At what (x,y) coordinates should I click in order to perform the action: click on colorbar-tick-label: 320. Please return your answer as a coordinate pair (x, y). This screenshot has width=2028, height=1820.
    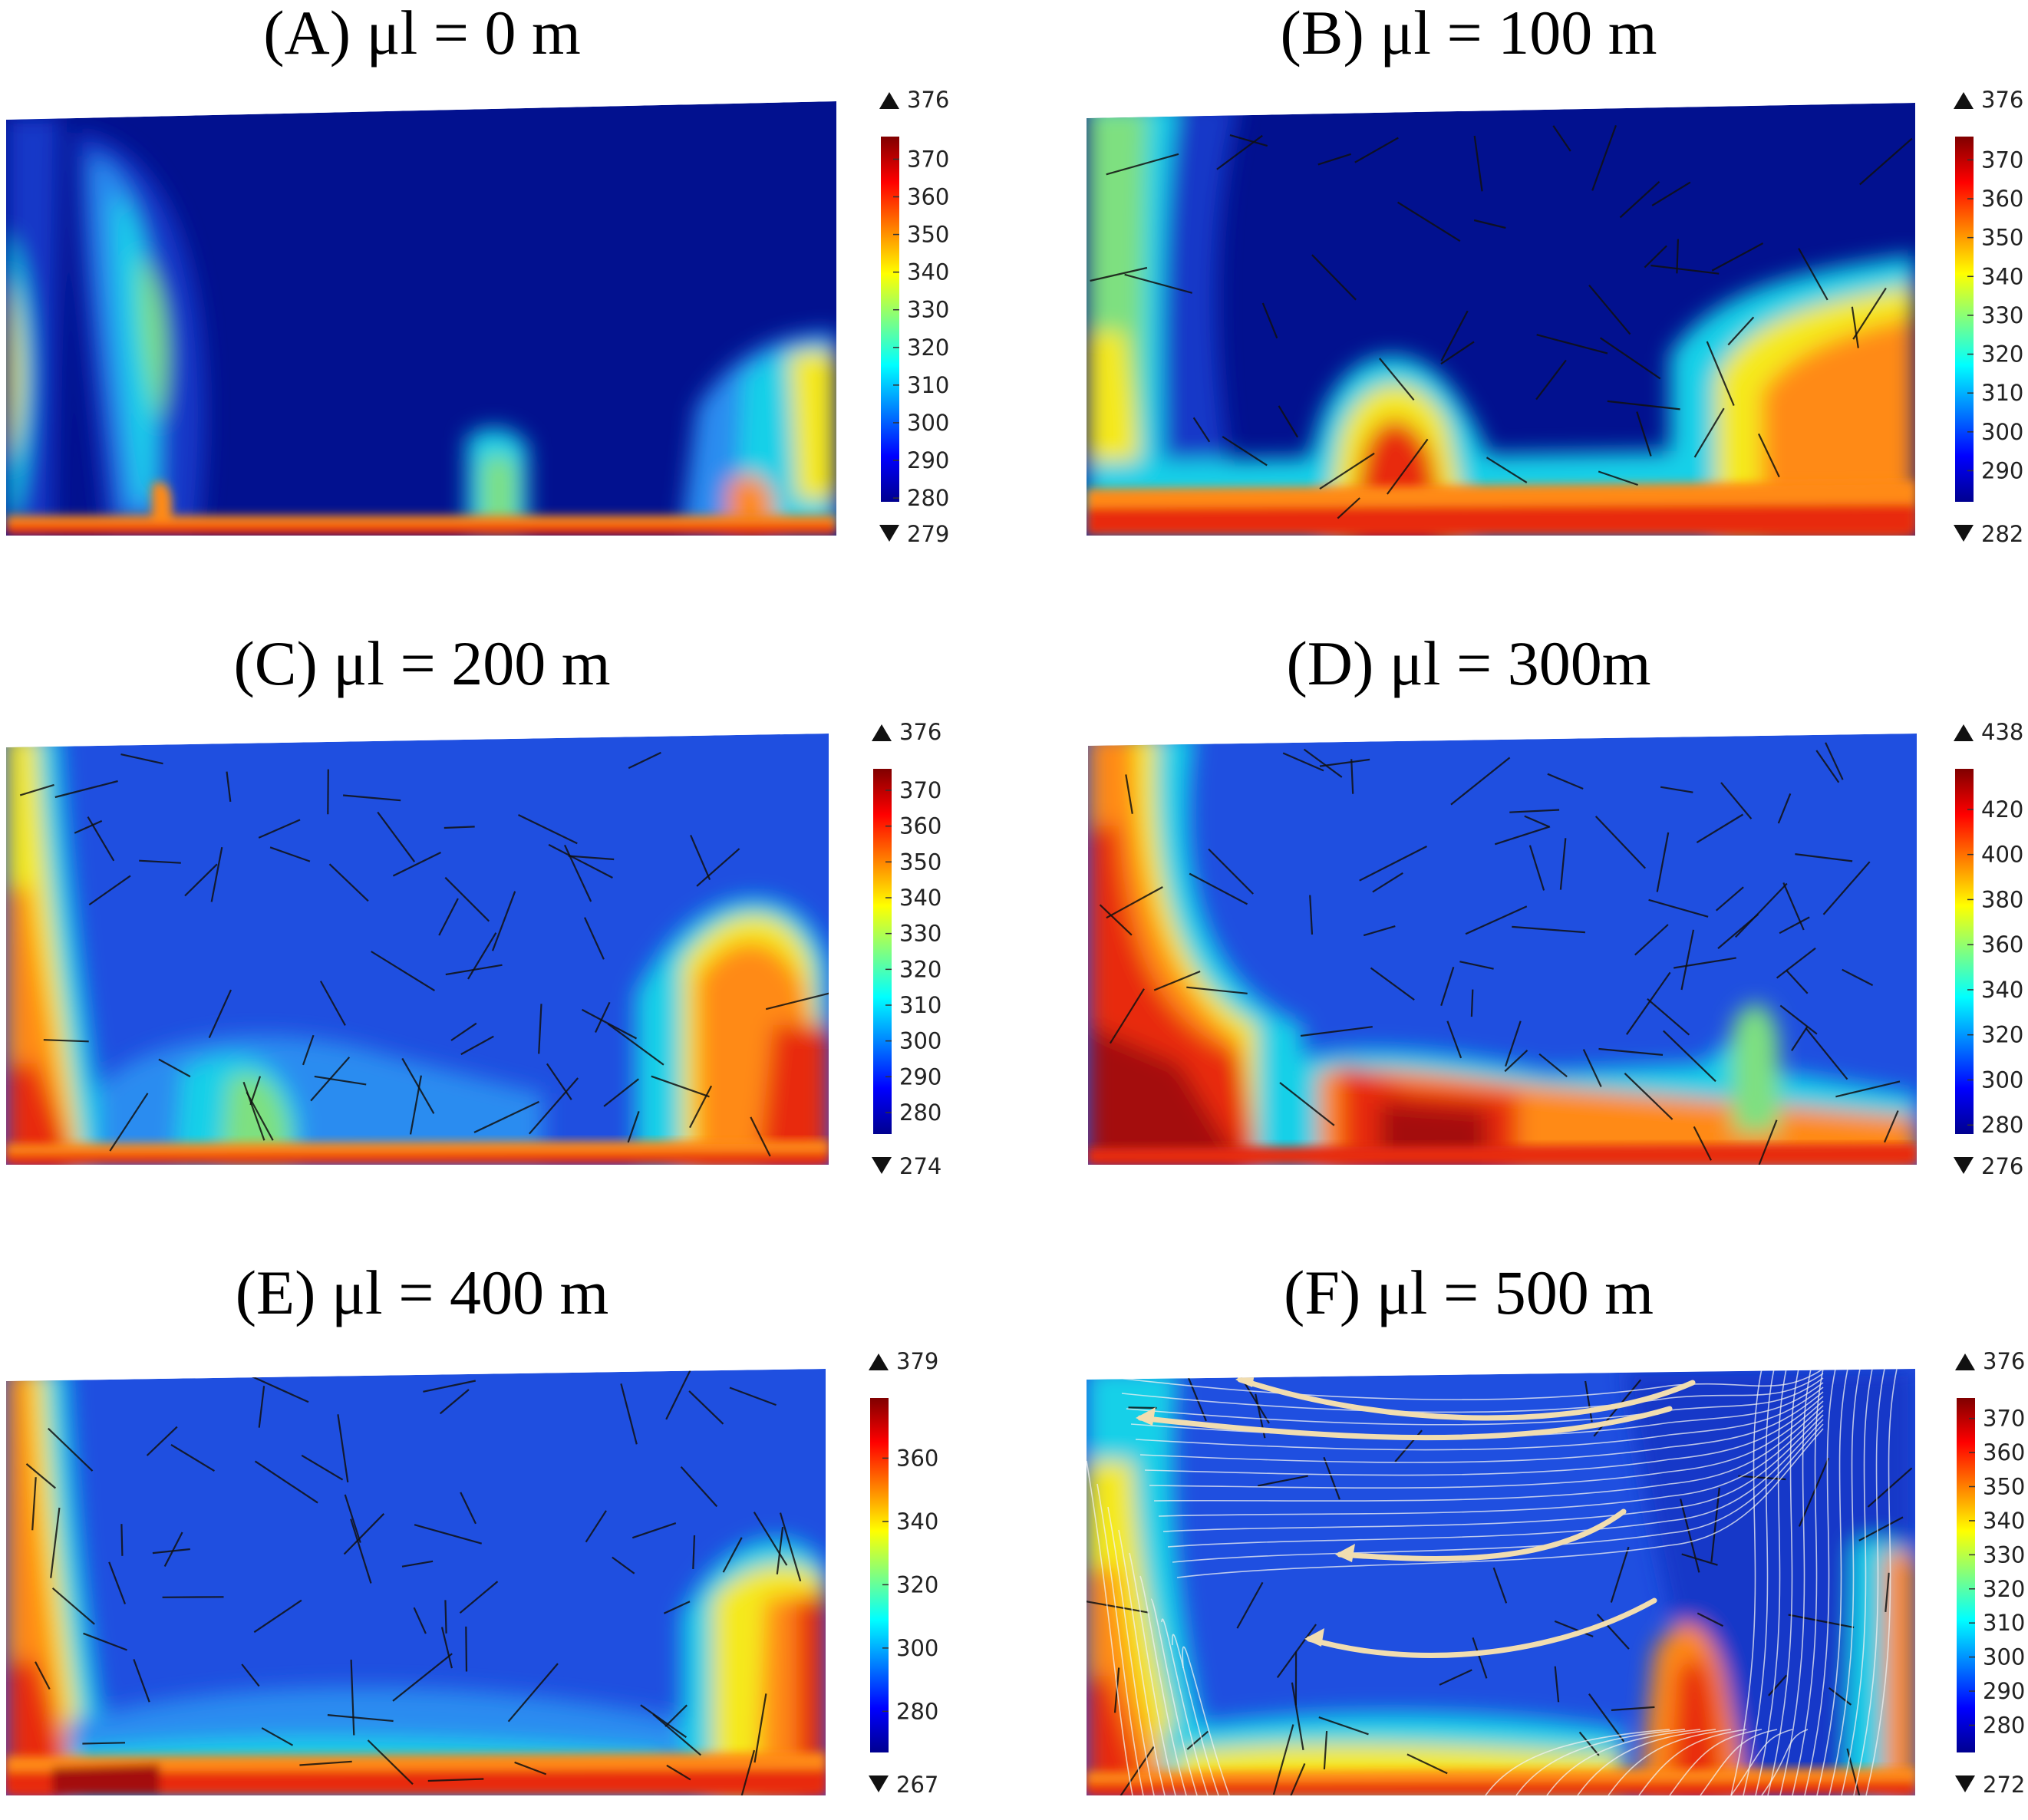
    Looking at the image, I should click on (2002, 354).